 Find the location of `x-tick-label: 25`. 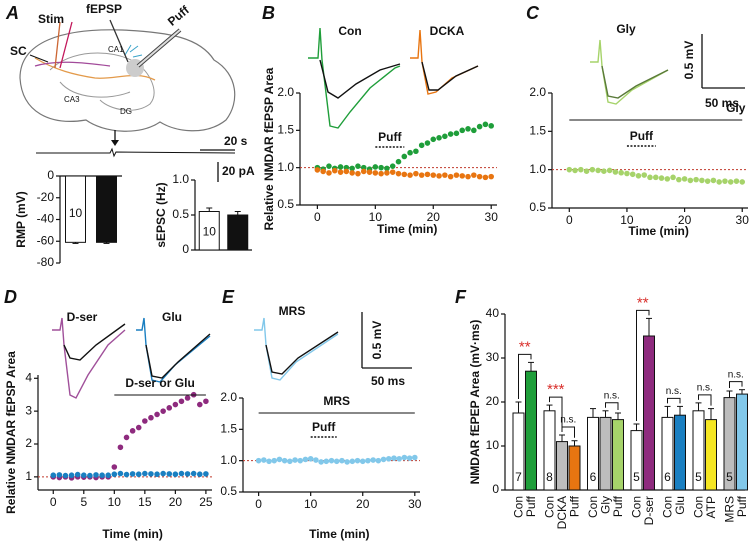

x-tick-label: 25 is located at coordinates (206, 502).